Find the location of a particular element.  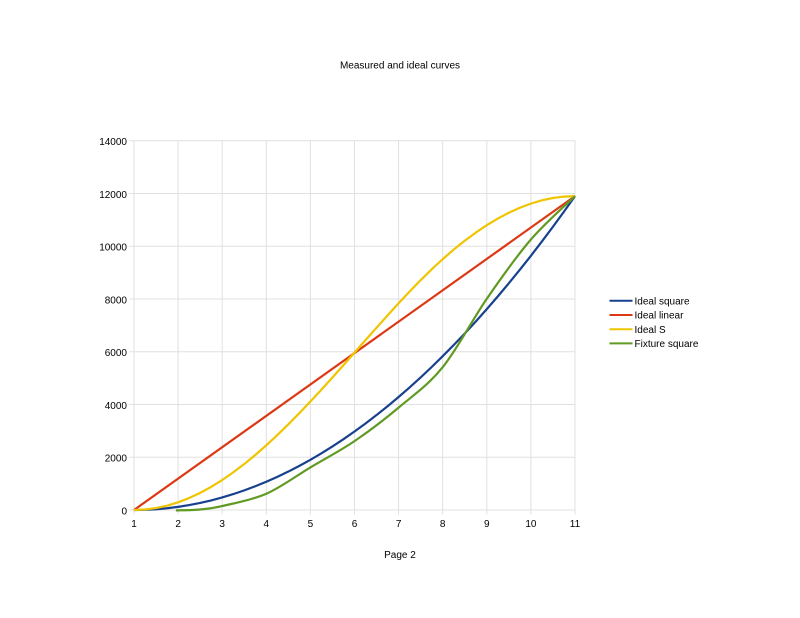

svg-text: 11 is located at coordinates (575, 524).